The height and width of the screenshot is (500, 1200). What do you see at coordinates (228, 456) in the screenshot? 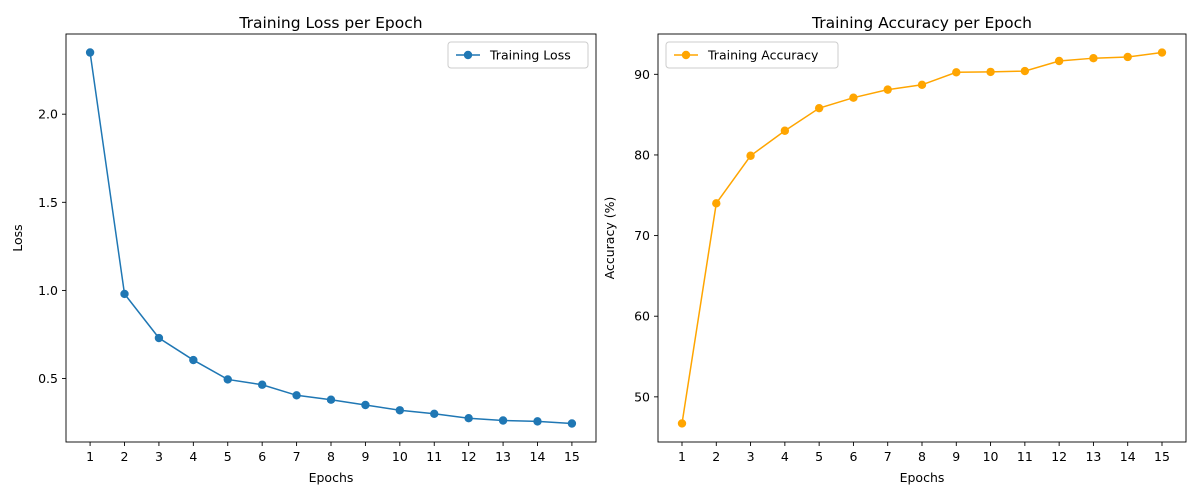
I see `loss-xtick-label: 5` at bounding box center [228, 456].